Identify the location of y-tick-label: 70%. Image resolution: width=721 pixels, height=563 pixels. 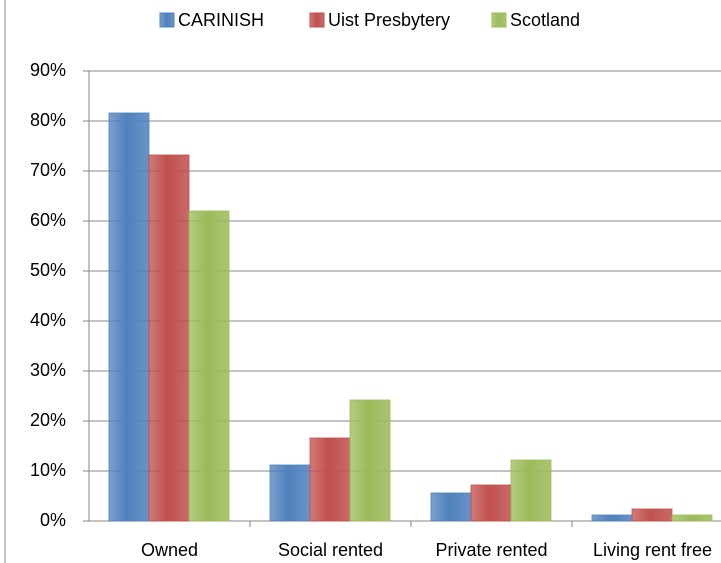
(48, 170).